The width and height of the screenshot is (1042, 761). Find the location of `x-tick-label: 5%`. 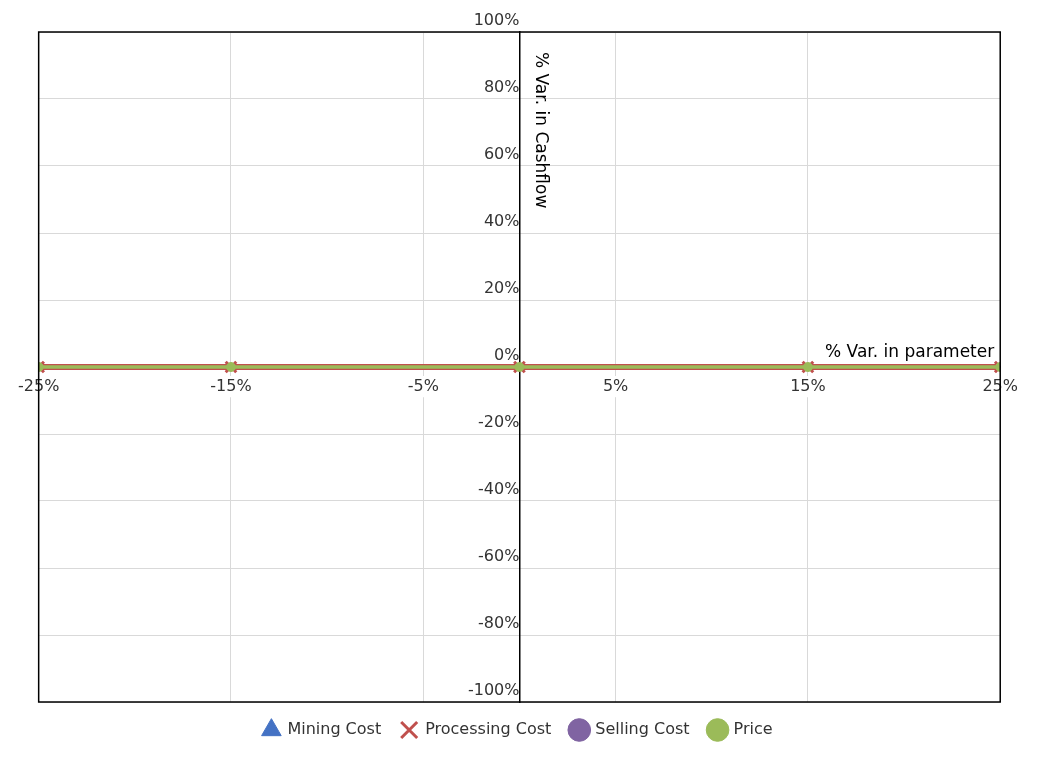

x-tick-label: 5% is located at coordinates (615, 385).